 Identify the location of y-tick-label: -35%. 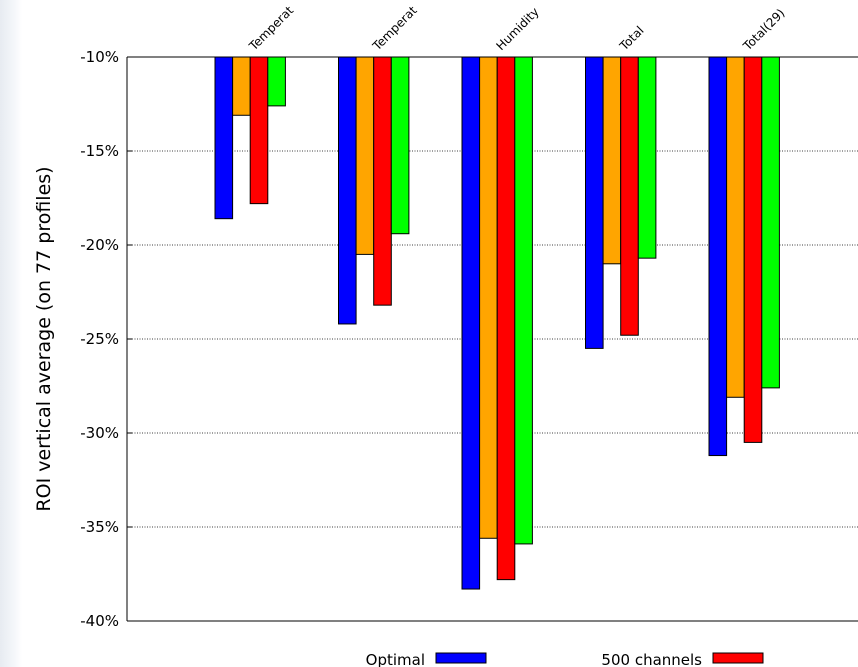
(99, 527).